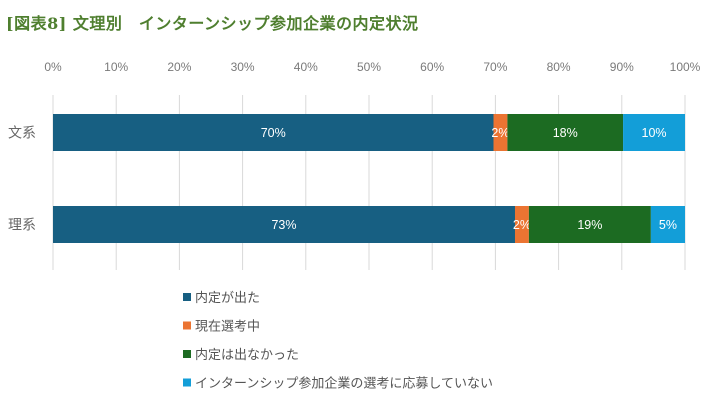  I want to click on legend-label: インターンシップ参加企業の選考に応募していない, so click(344, 384).